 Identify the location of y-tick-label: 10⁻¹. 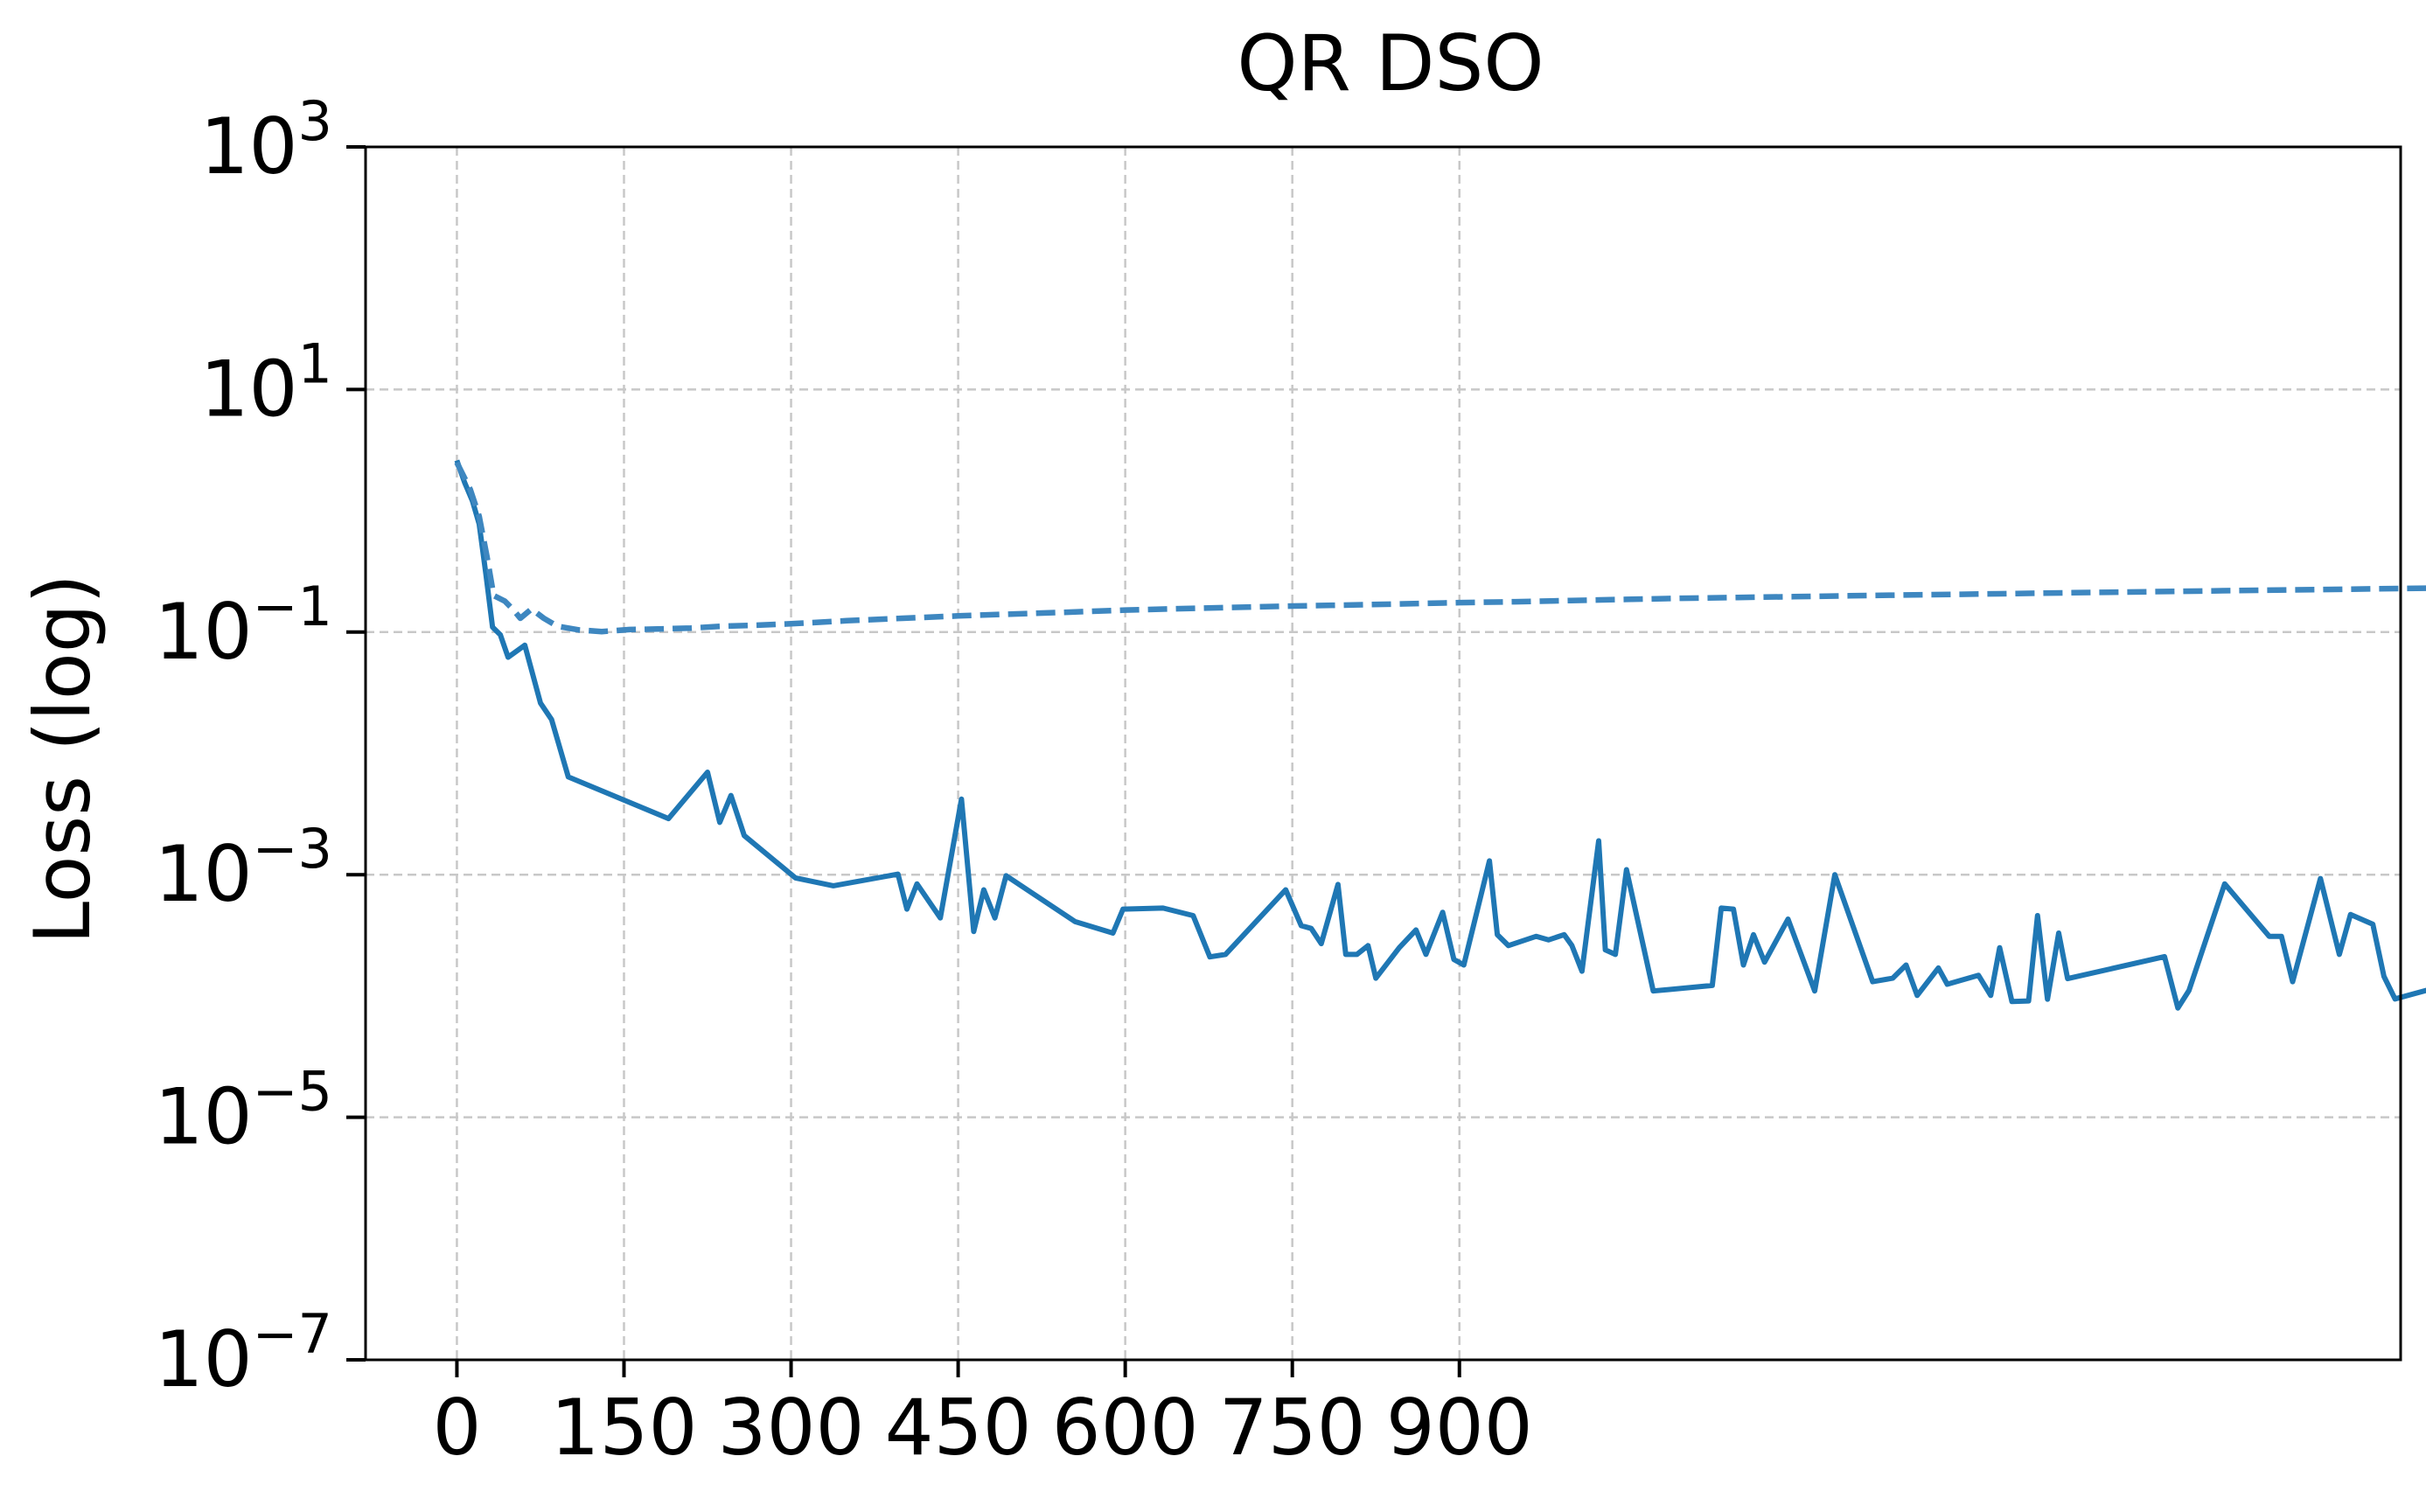
(243, 626).